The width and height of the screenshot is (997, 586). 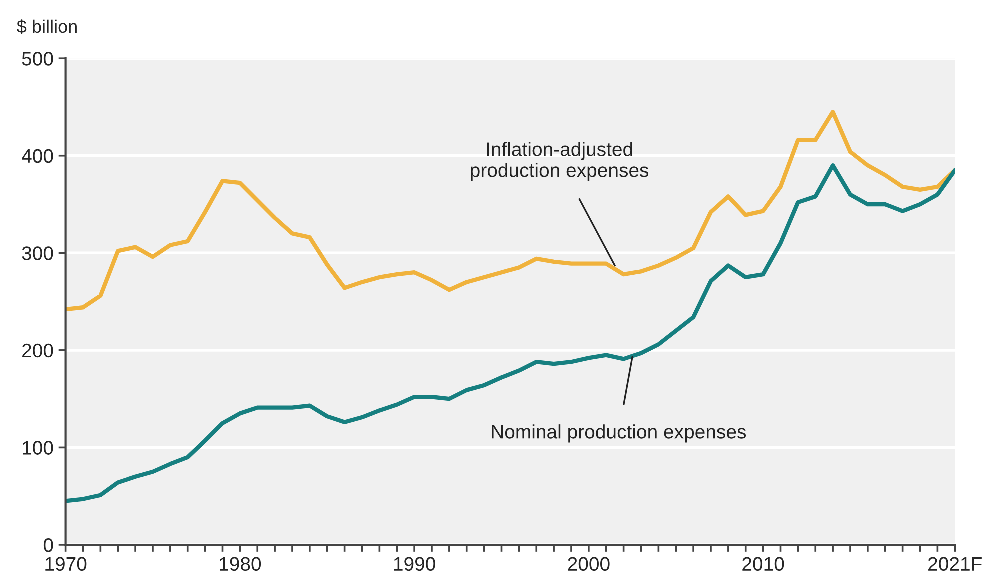 I want to click on annotation: Inflation-adjusted production expenses, so click(x=560, y=162).